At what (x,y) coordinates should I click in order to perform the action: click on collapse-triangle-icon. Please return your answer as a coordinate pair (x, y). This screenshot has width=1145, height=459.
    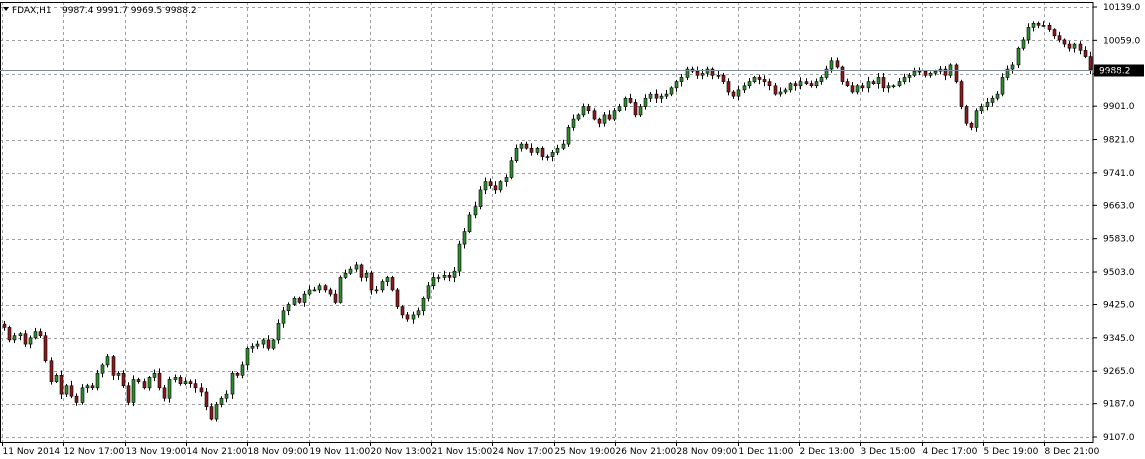
    Looking at the image, I should click on (6, 9).